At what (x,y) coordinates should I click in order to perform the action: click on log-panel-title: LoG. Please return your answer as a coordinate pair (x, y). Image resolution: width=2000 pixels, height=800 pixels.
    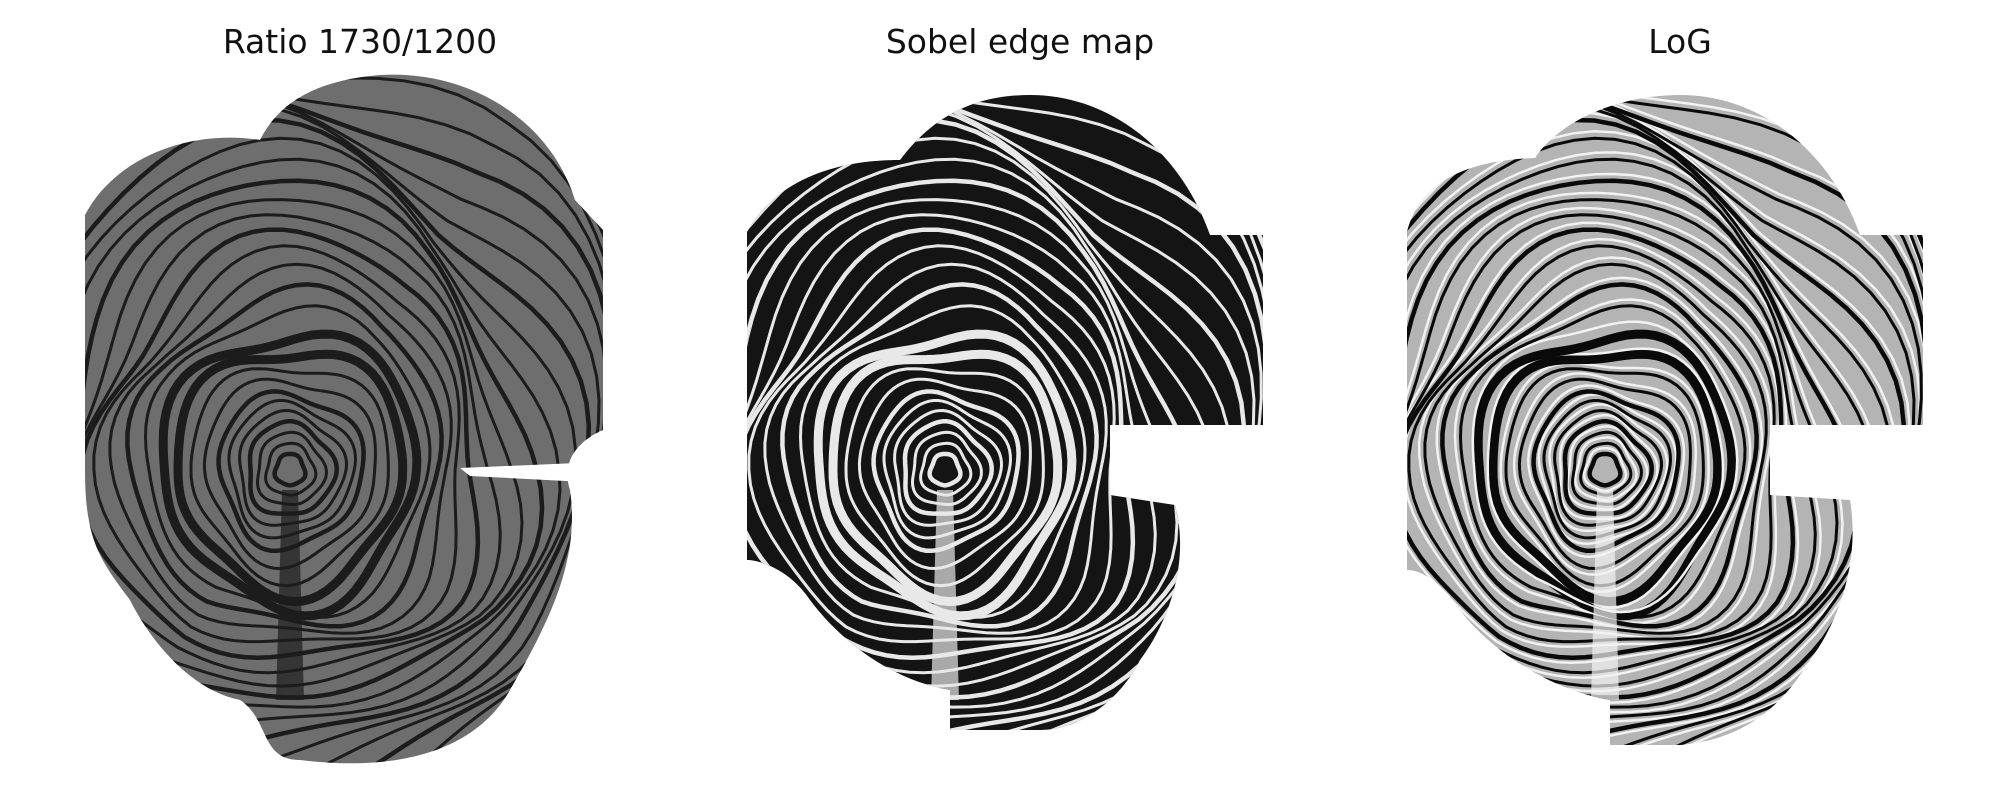
    Looking at the image, I should click on (1680, 41).